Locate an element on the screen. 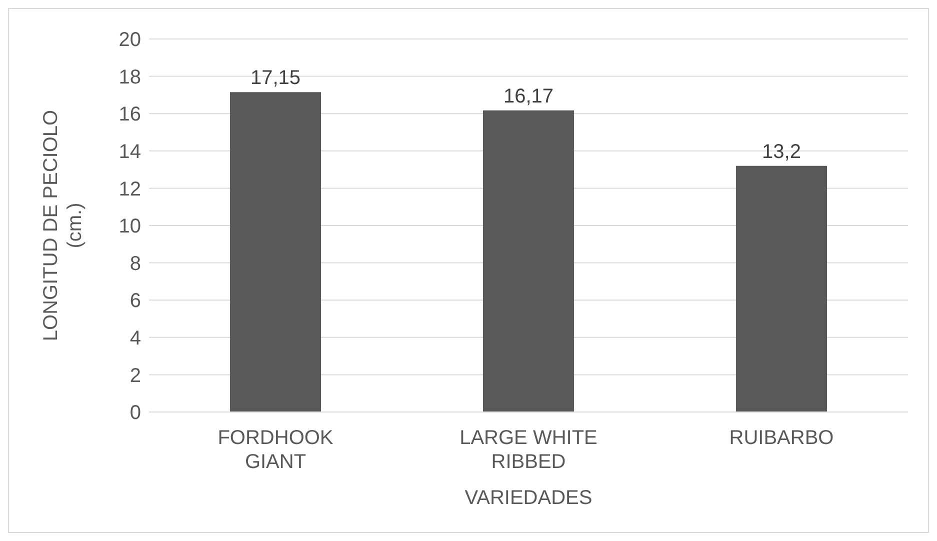  y-tick-label: 16 is located at coordinates (129, 115).